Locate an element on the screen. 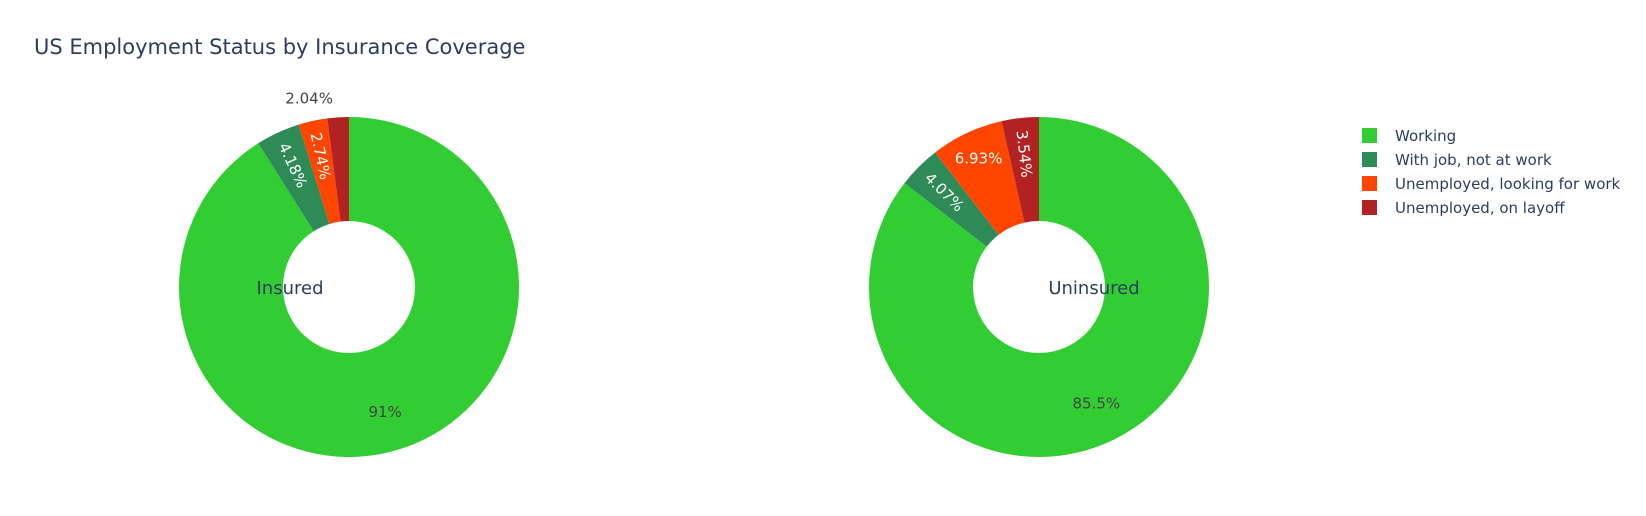 This screenshot has width=1646, height=516. slice-label-uninsured-working: 85.5% is located at coordinates (1096, 404).